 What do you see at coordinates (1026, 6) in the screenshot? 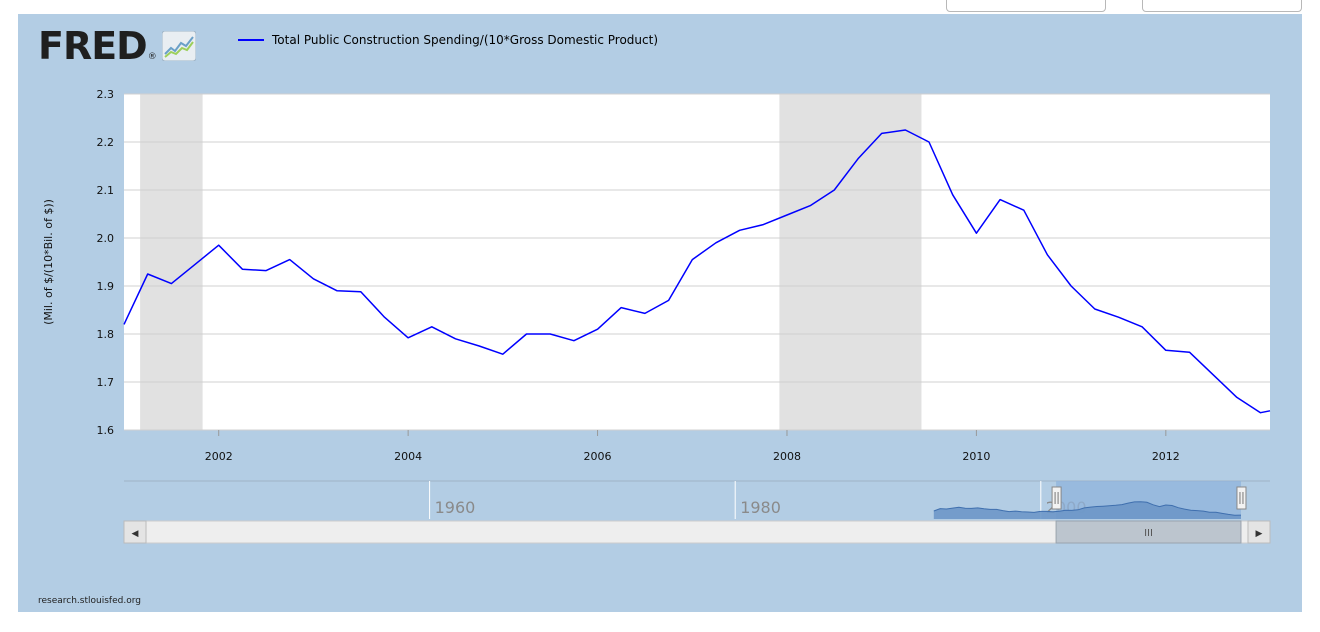
I see `menu-box-left` at bounding box center [1026, 6].